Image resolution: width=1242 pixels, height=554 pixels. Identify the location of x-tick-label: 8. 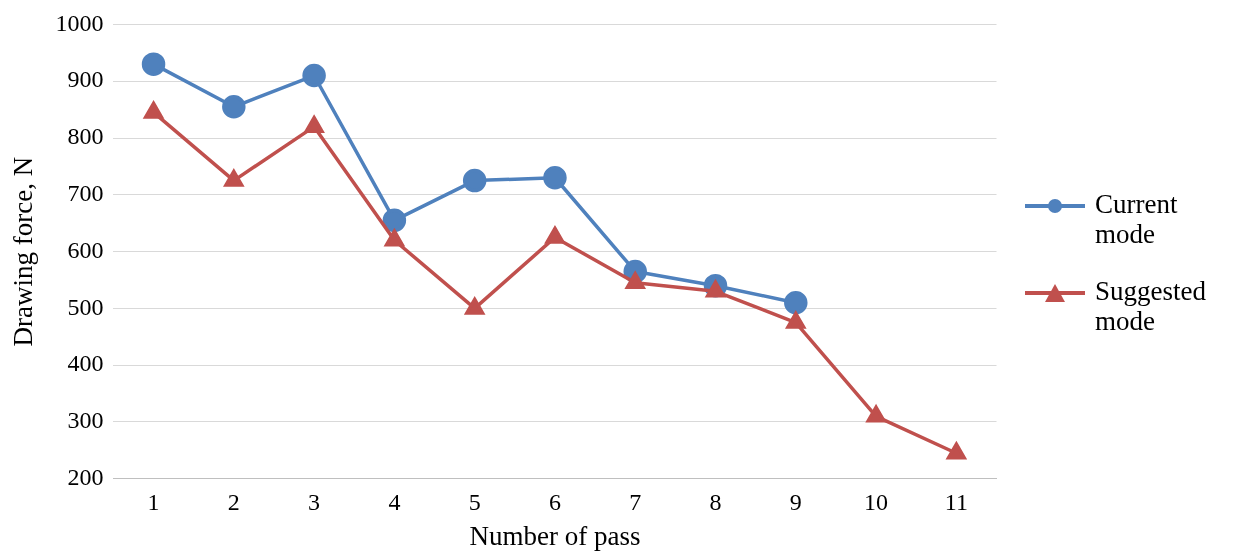
(715, 502).